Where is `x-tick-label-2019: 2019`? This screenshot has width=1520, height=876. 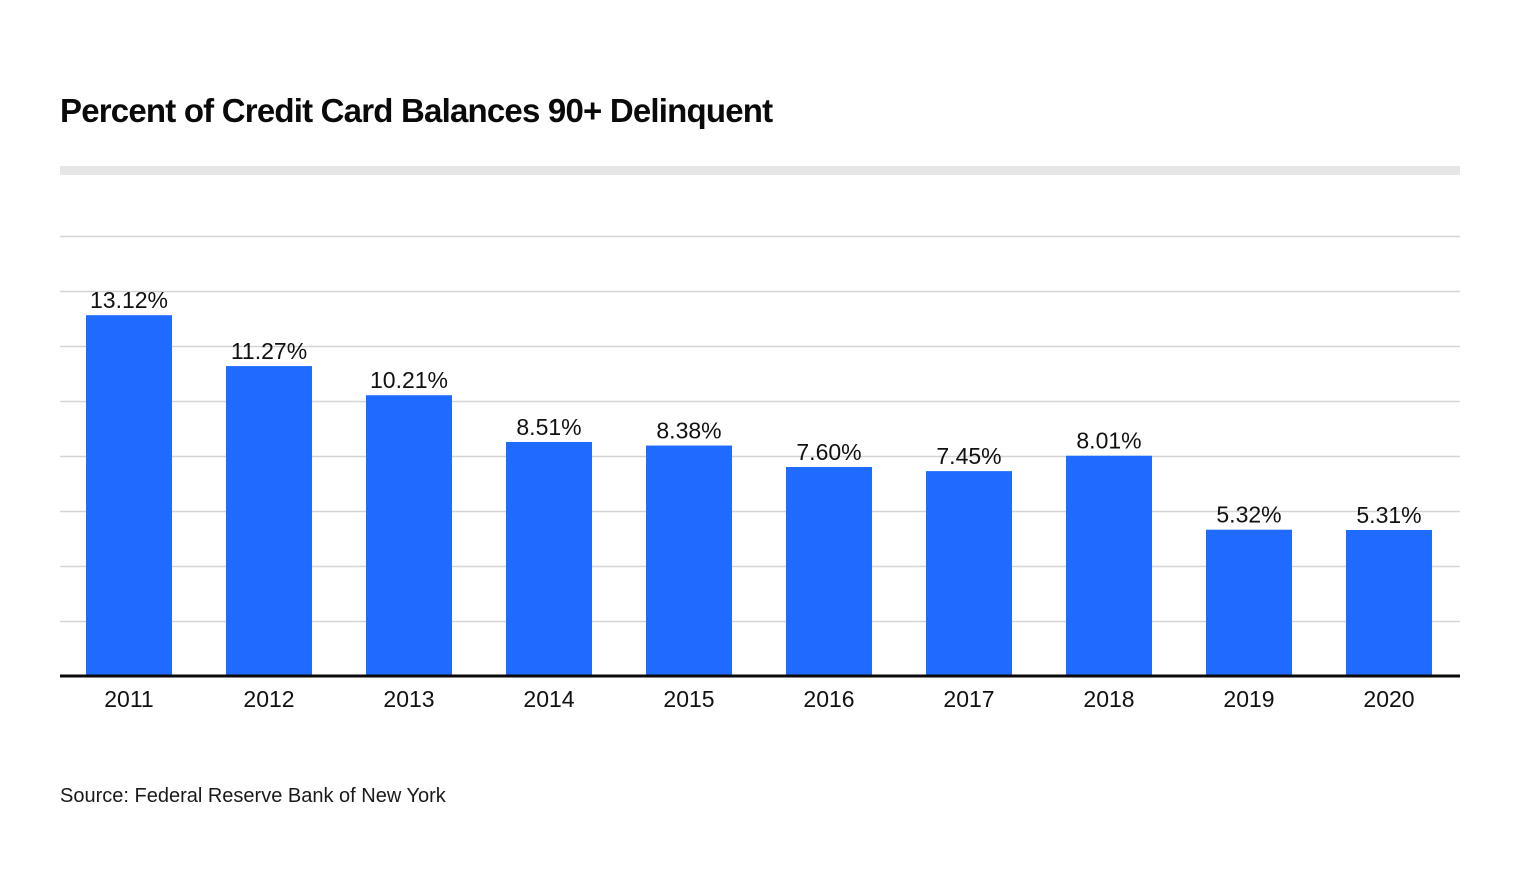 x-tick-label-2019: 2019 is located at coordinates (1248, 699).